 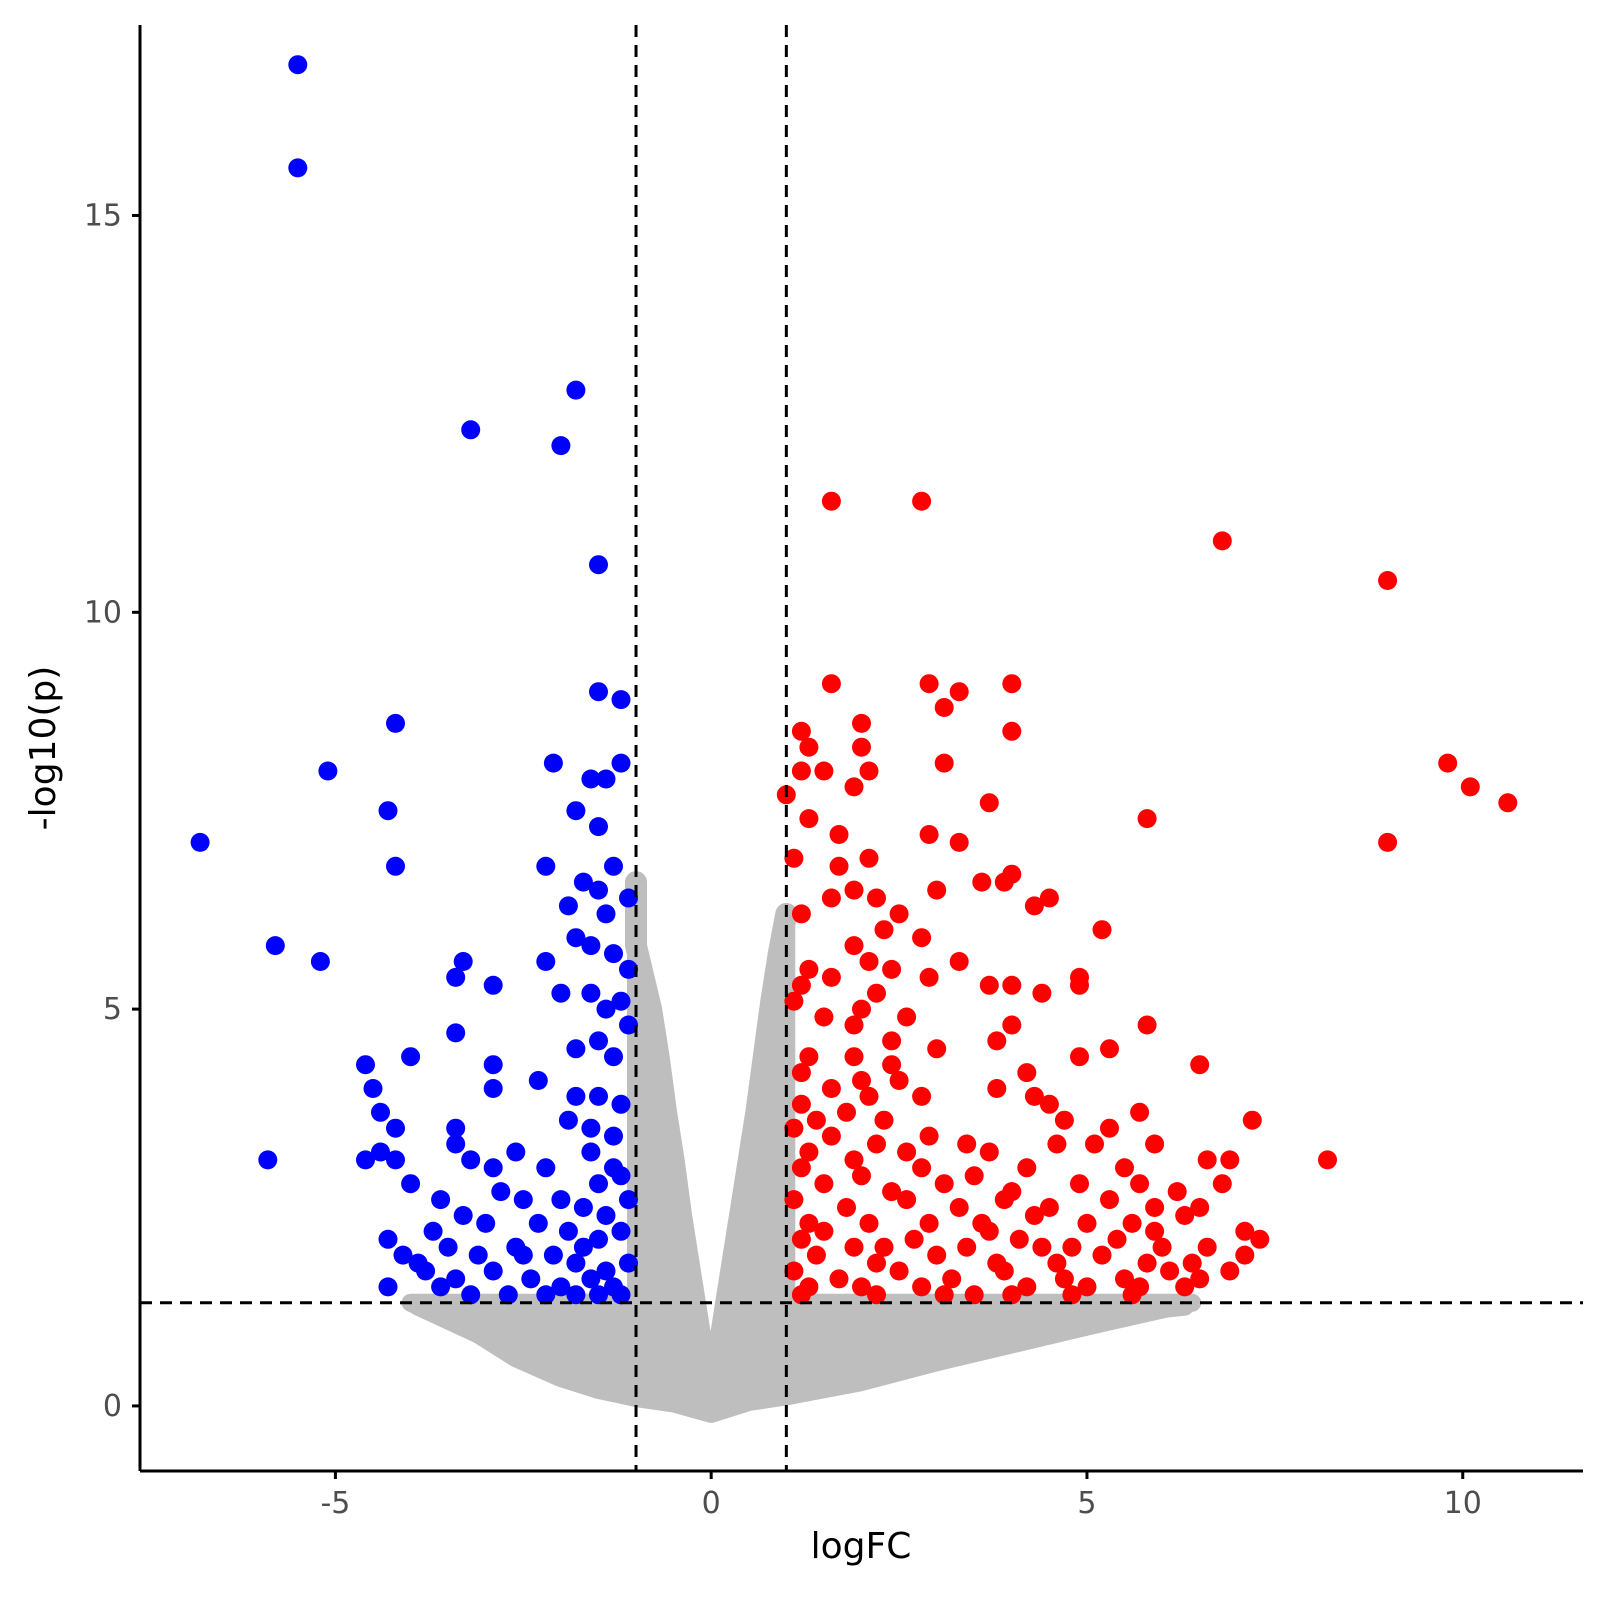 What do you see at coordinates (43, 748) in the screenshot?
I see `y-axis-title: -log10(p)` at bounding box center [43, 748].